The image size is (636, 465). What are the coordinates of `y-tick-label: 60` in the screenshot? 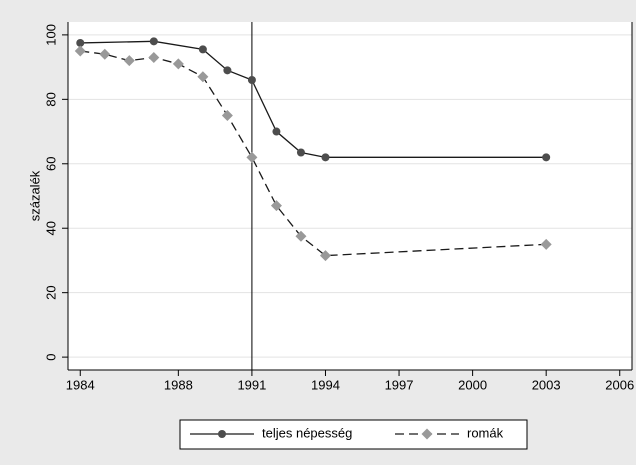 It's located at (50, 164).